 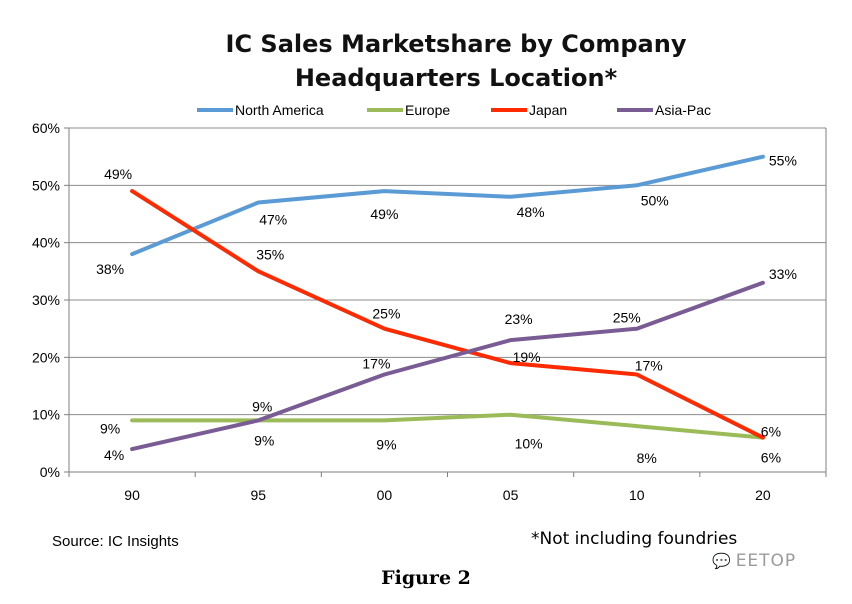 What do you see at coordinates (511, 495) in the screenshot?
I see `x-tick-label: 05` at bounding box center [511, 495].